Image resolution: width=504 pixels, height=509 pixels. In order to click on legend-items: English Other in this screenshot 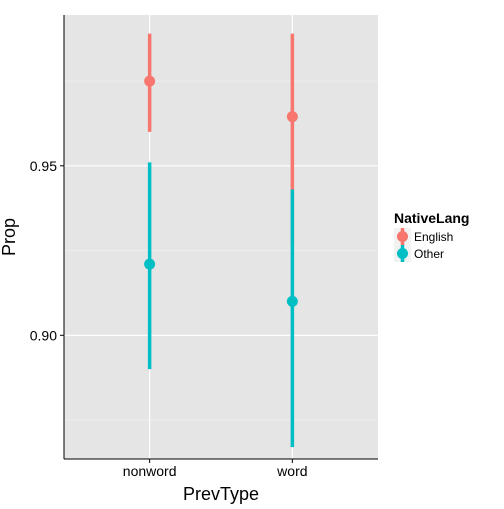, I will do `click(423, 245)`.